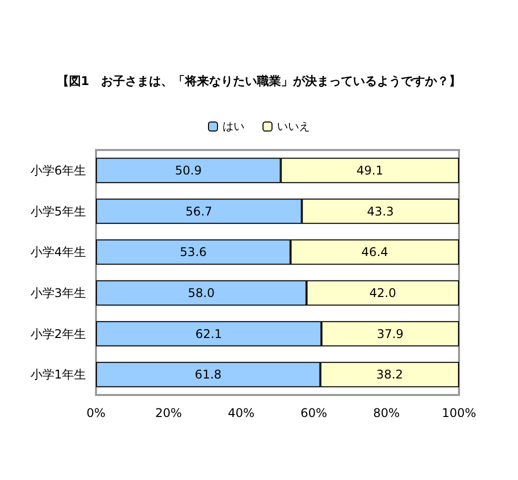 The height and width of the screenshot is (480, 518). What do you see at coordinates (390, 333) in the screenshot?
I see `data-label: 37.9` at bounding box center [390, 333].